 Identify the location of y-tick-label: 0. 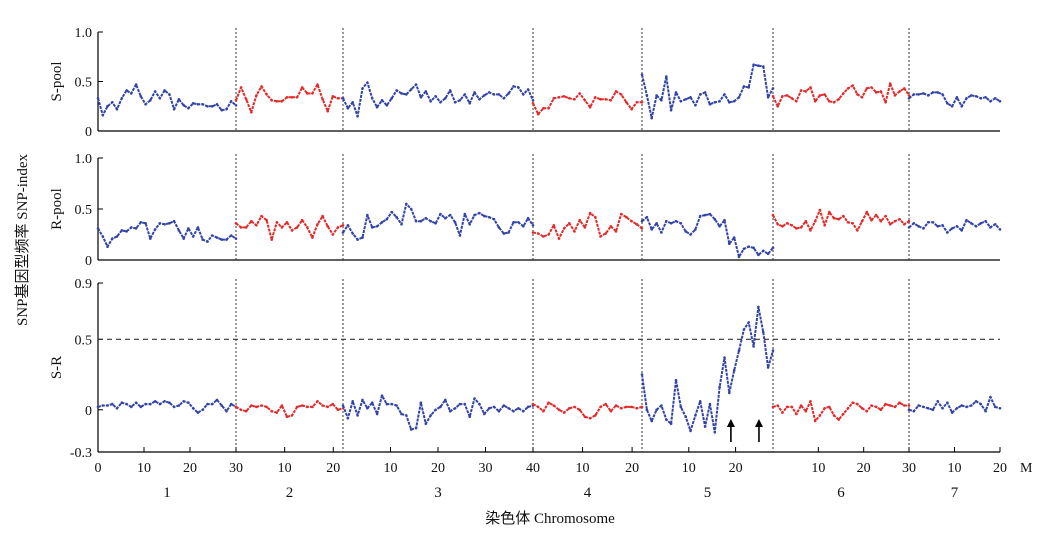
(88, 261).